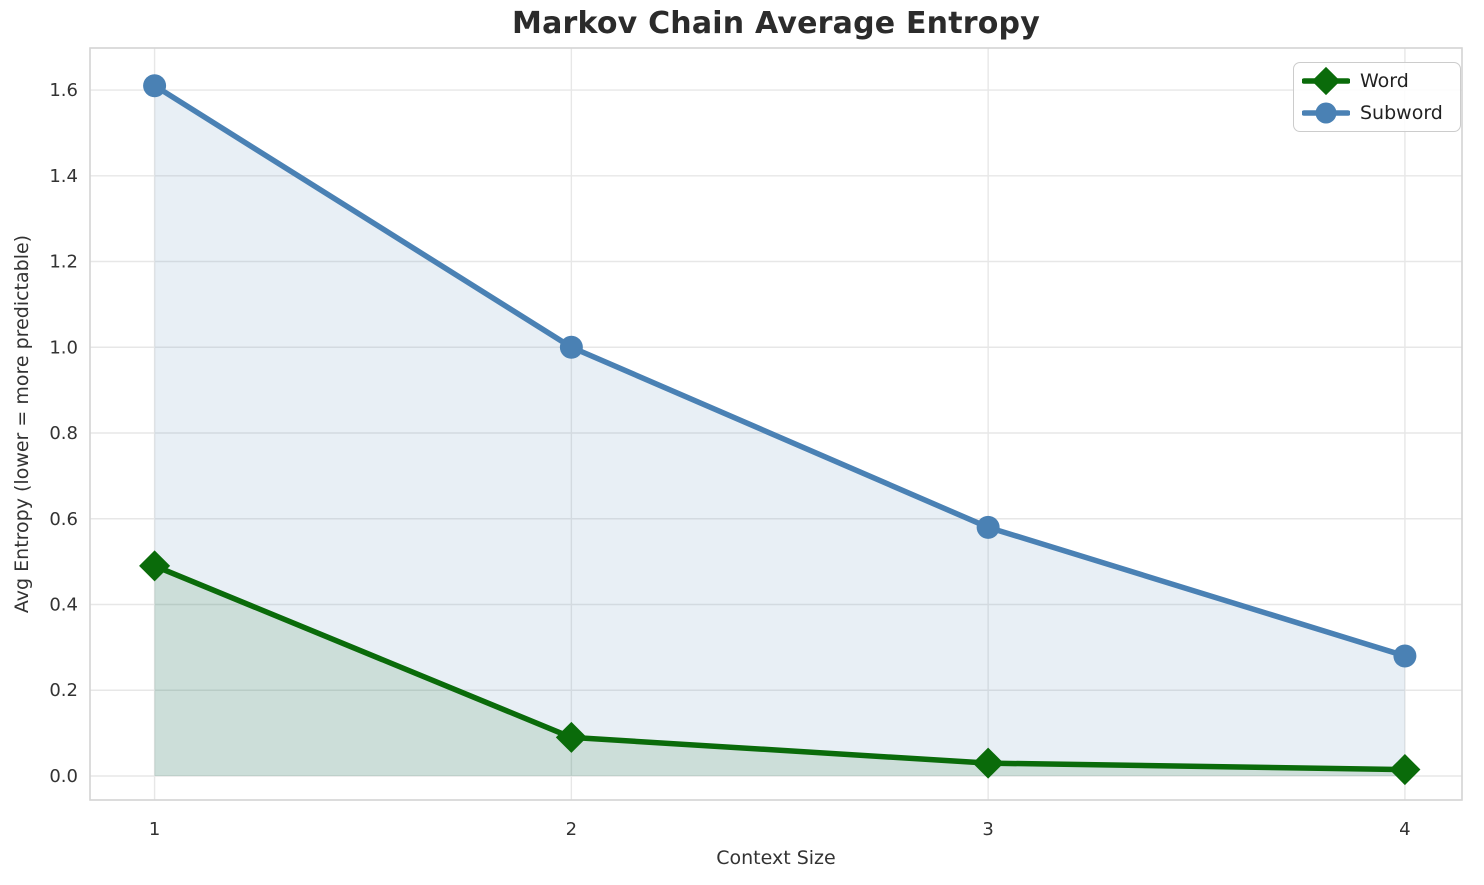 The image size is (1484, 885). What do you see at coordinates (63, 519) in the screenshot?
I see `y-tick-label: 0.6` at bounding box center [63, 519].